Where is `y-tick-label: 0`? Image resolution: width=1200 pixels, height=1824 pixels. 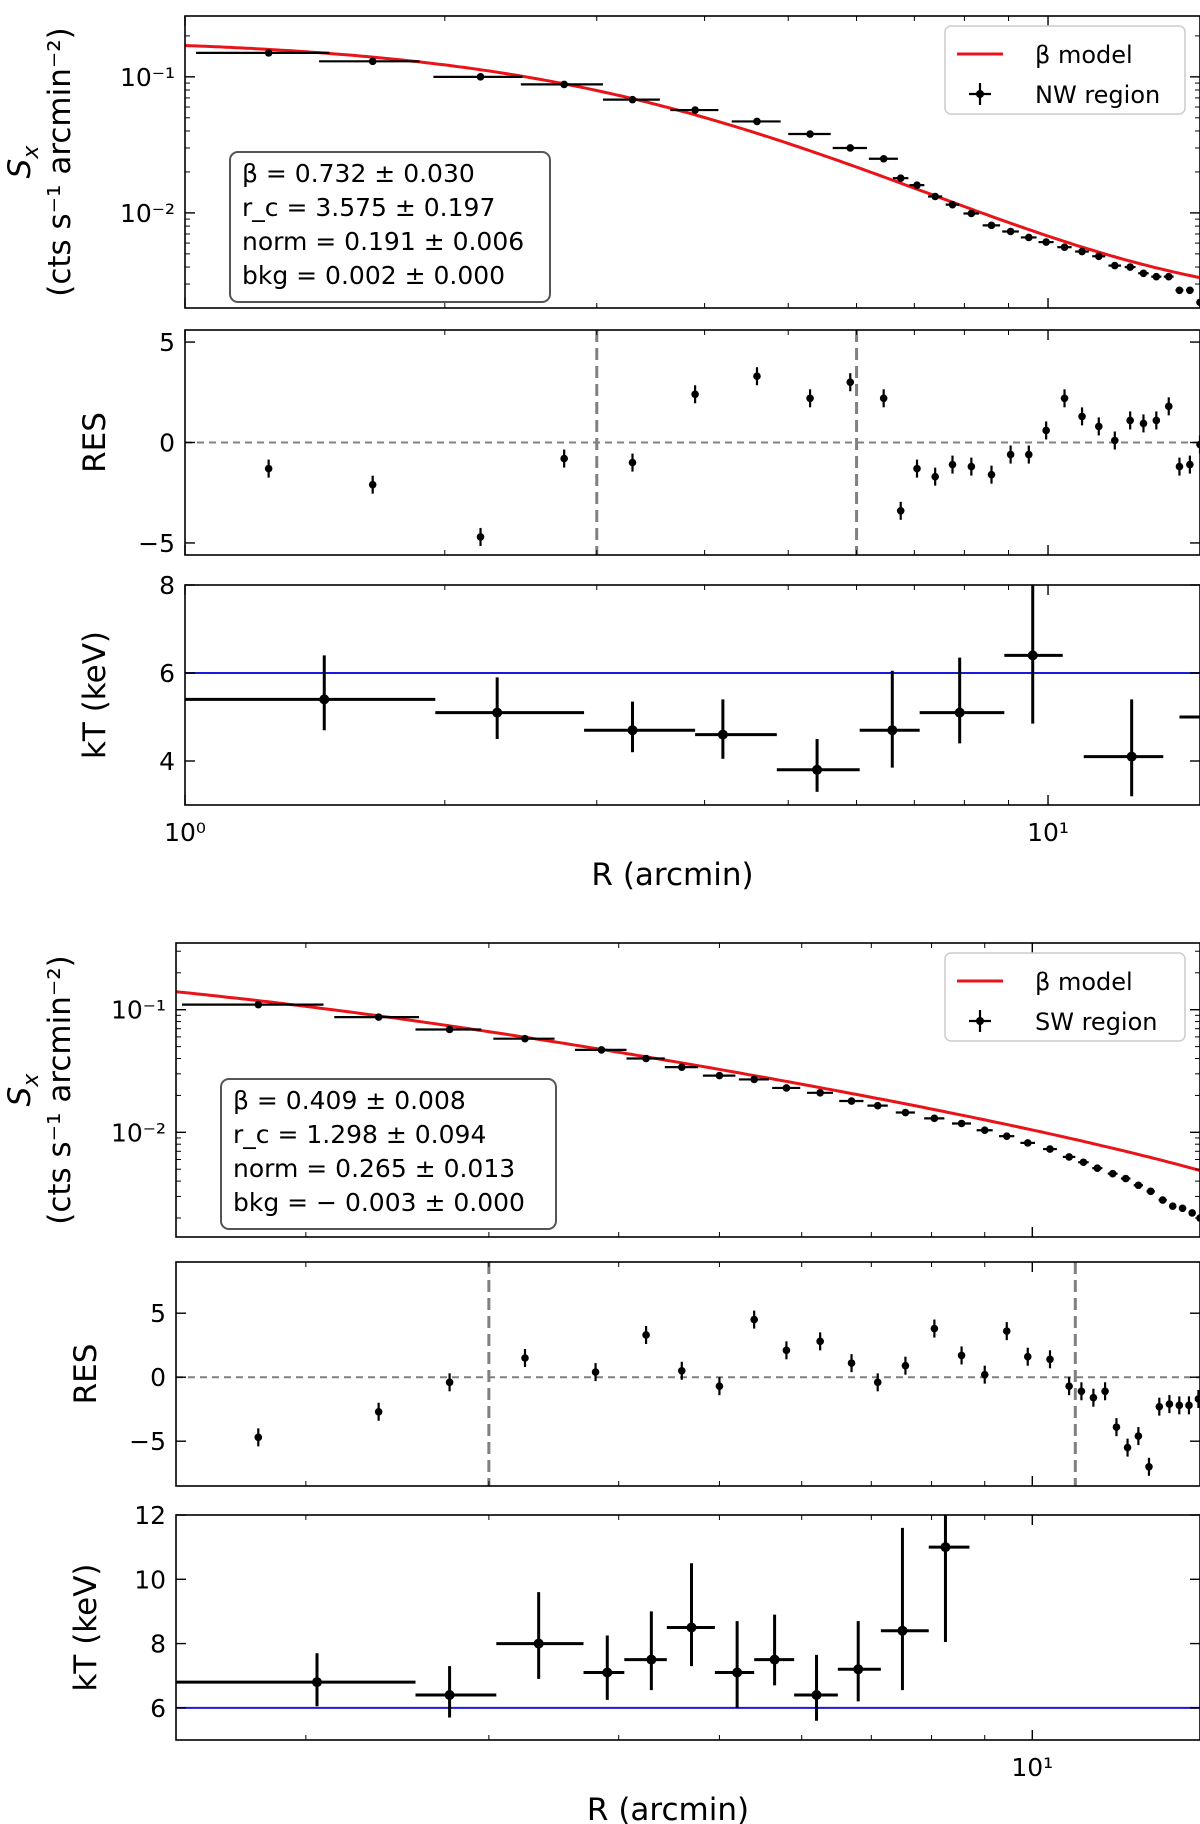
y-tick-label: 0 is located at coordinates (158, 1377).